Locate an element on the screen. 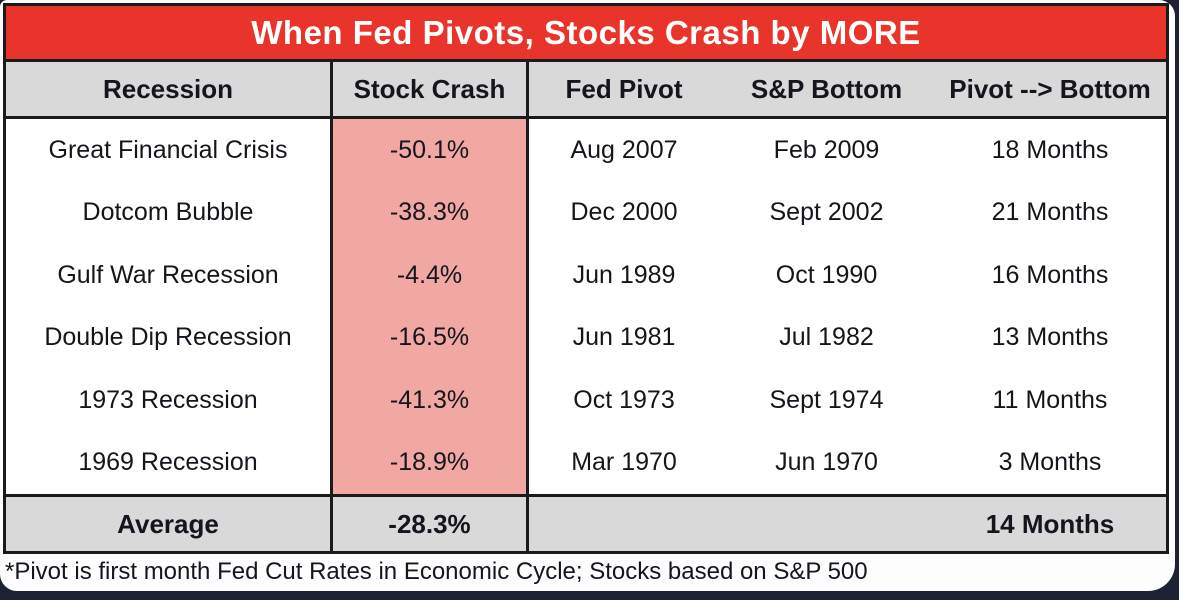  cell-months: 21 Months is located at coordinates (1050, 212).